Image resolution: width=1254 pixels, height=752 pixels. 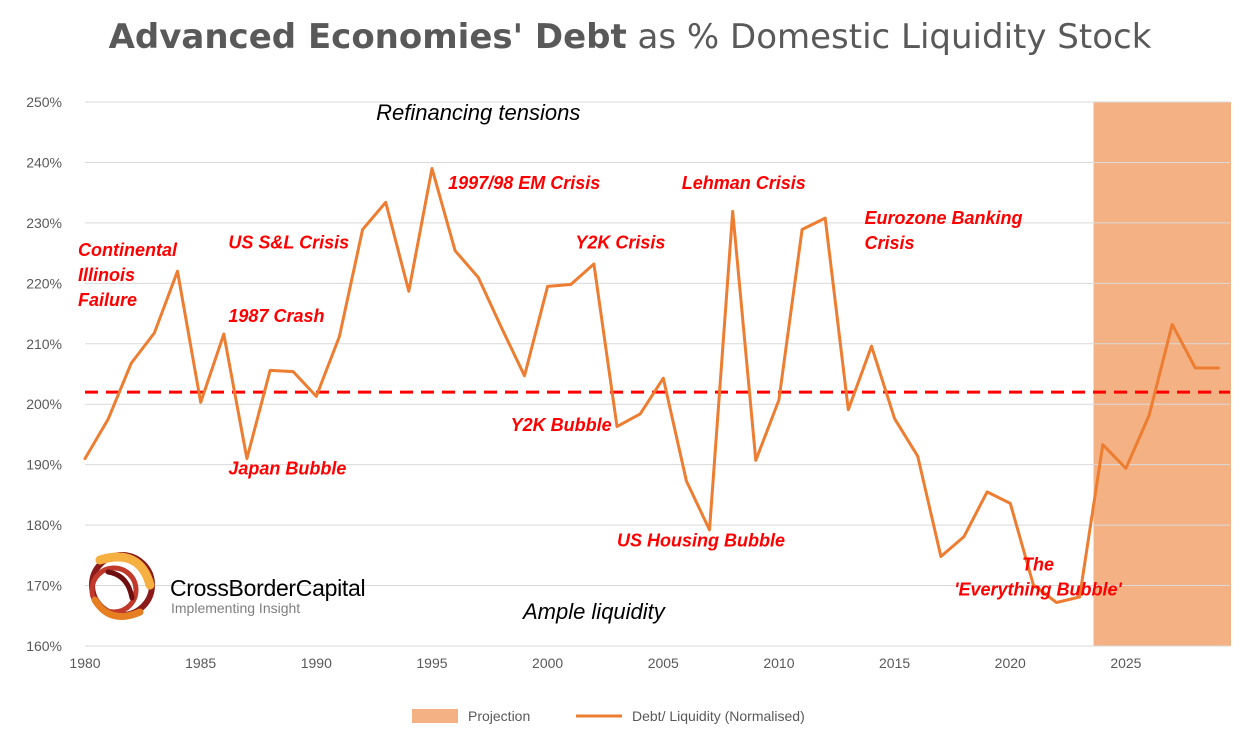 What do you see at coordinates (44, 465) in the screenshot?
I see `y-tick-label: 190%` at bounding box center [44, 465].